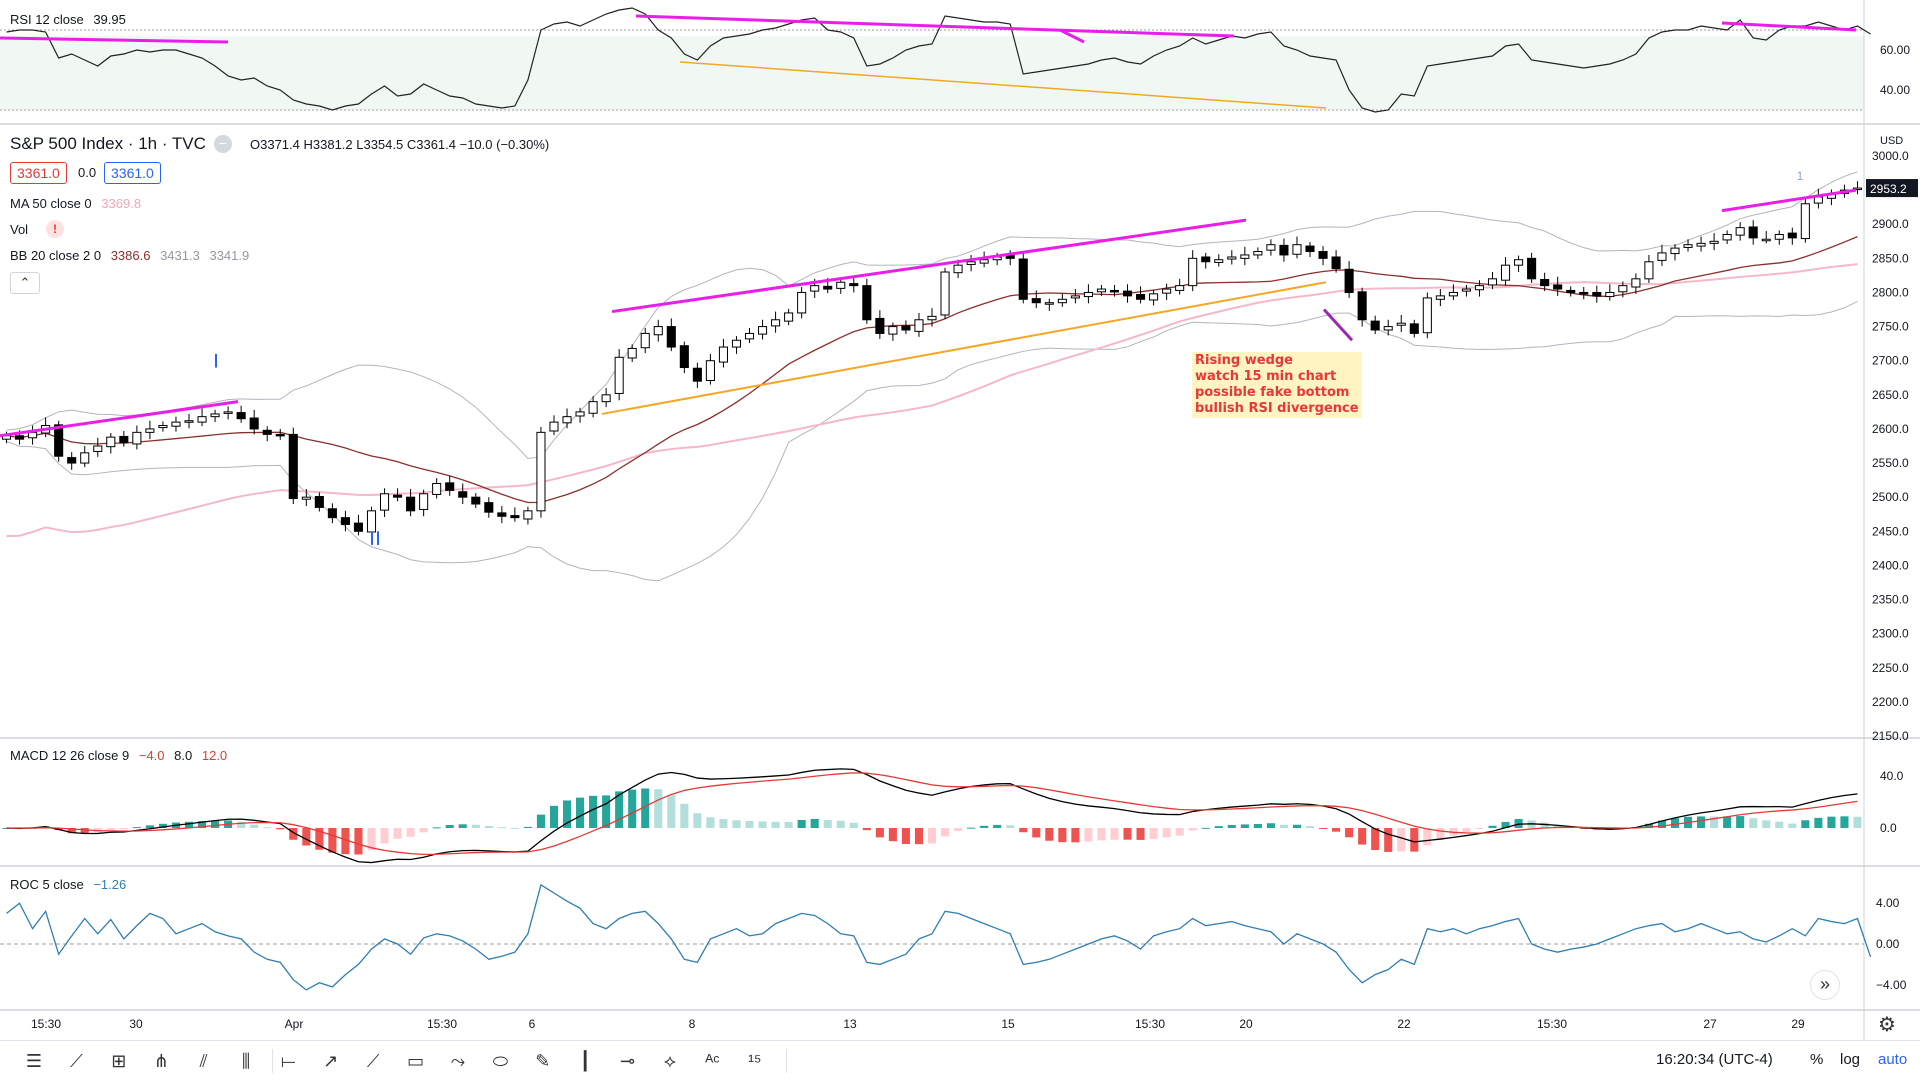  I want to click on fib-icon: ⫼, so click(246, 1060).